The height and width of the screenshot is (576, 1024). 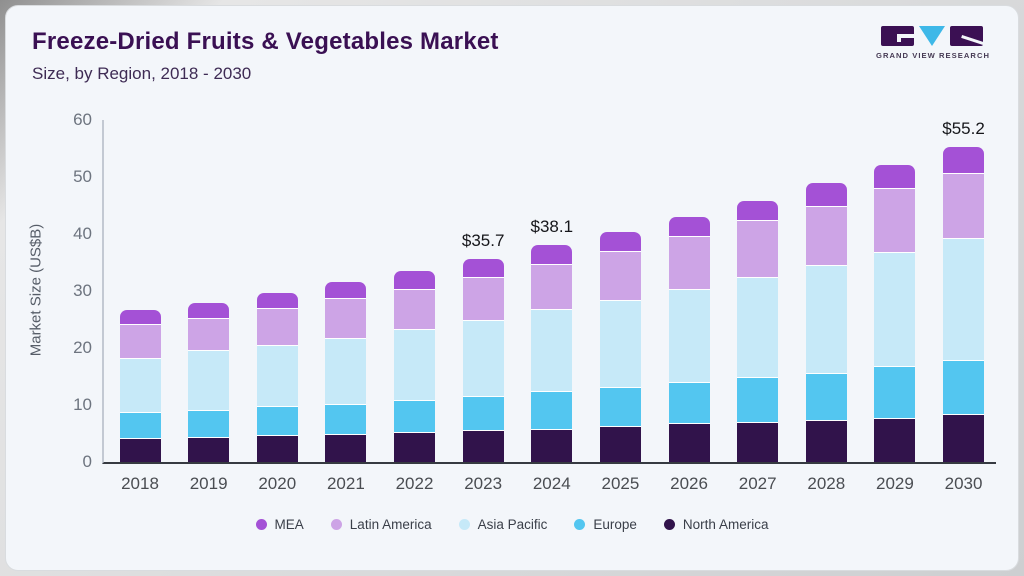 What do you see at coordinates (620, 406) in the screenshot?
I see `segment-2025-europe` at bounding box center [620, 406].